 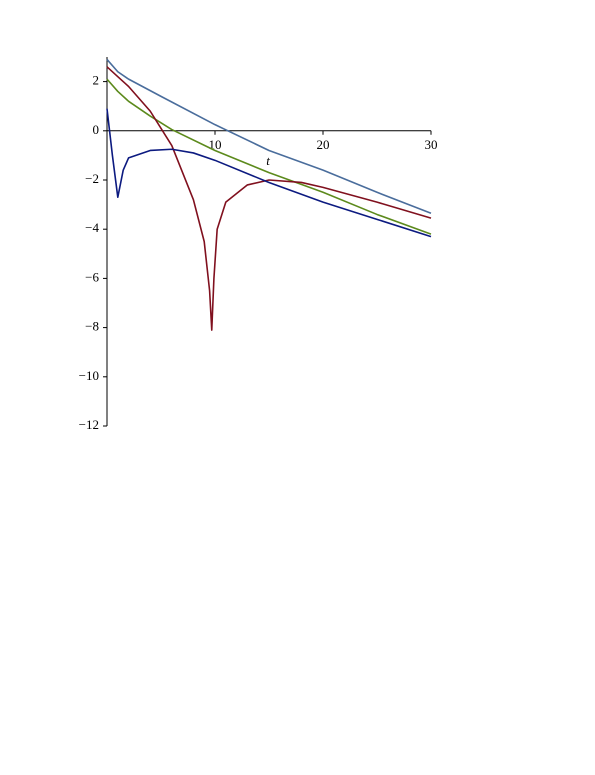 What do you see at coordinates (92, 178) in the screenshot?
I see `y-tick-label: −2` at bounding box center [92, 178].